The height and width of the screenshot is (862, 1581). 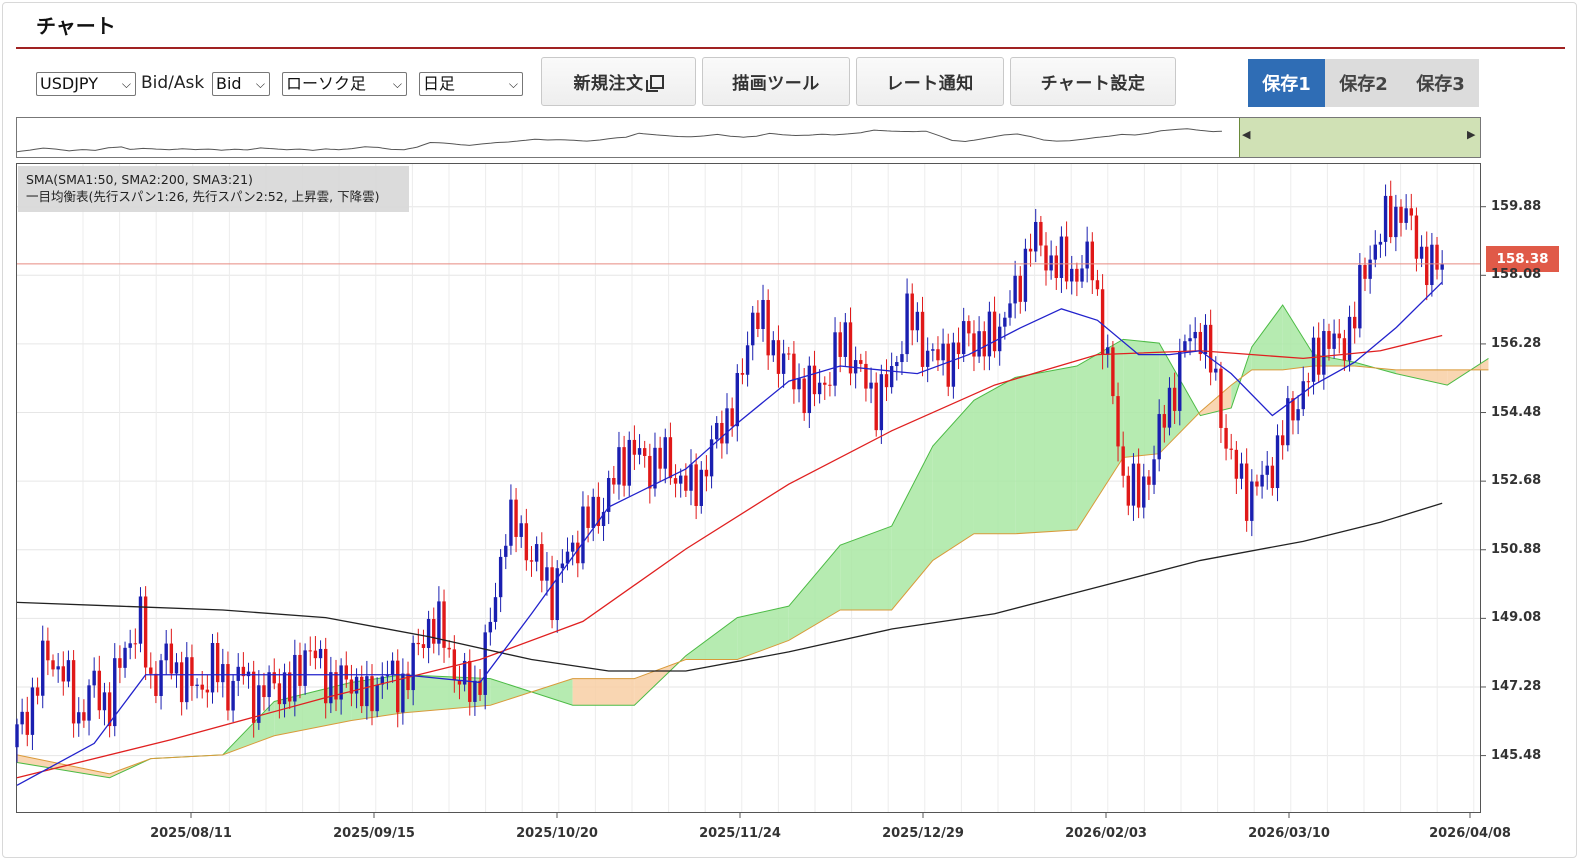 What do you see at coordinates (1359, 137) in the screenshot?
I see `navigator-window` at bounding box center [1359, 137].